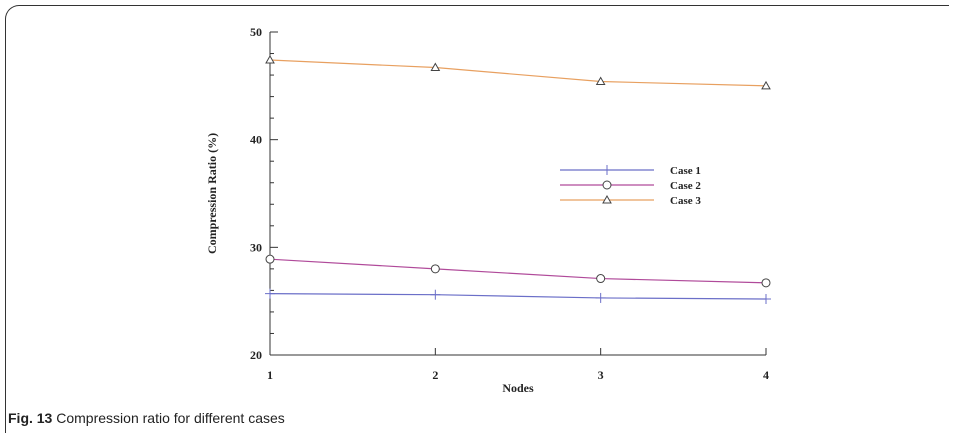 This screenshot has height=434, width=956. What do you see at coordinates (685, 171) in the screenshot?
I see `legend-label-case-1: Case 1` at bounding box center [685, 171].